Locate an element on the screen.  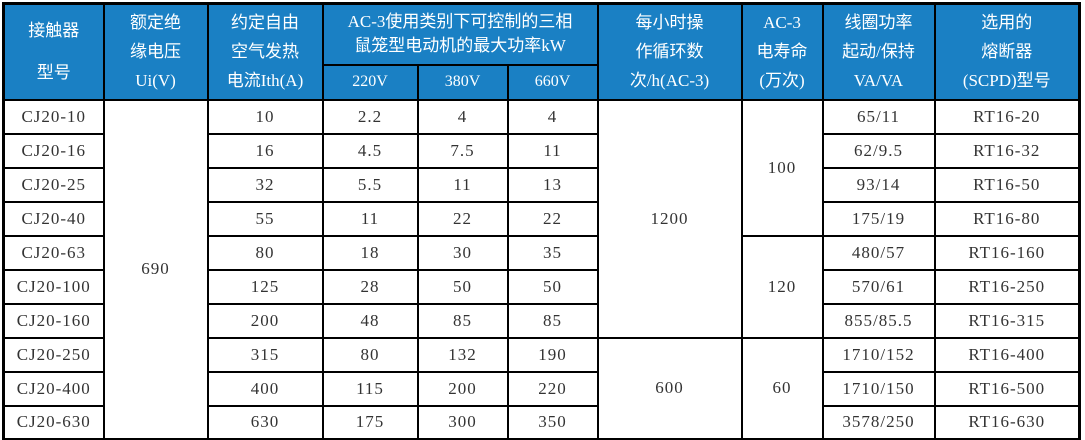
cell-model: CJ20-16 is located at coordinates (53, 150).